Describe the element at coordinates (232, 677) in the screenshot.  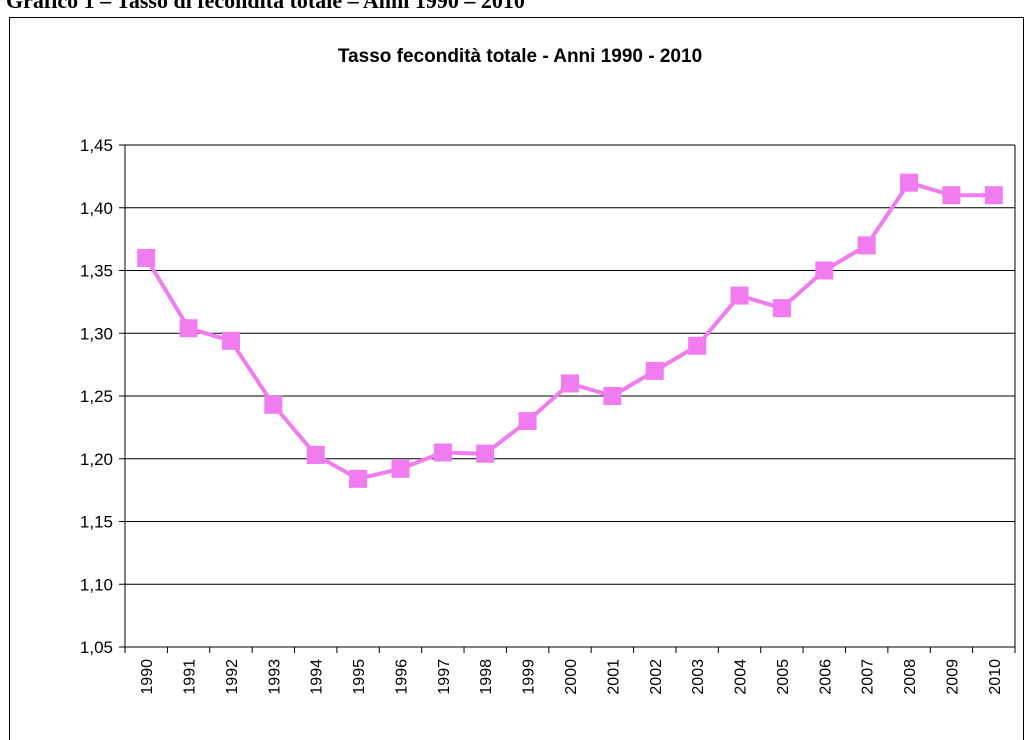
I see `x-tick-label: 1992` at that location.